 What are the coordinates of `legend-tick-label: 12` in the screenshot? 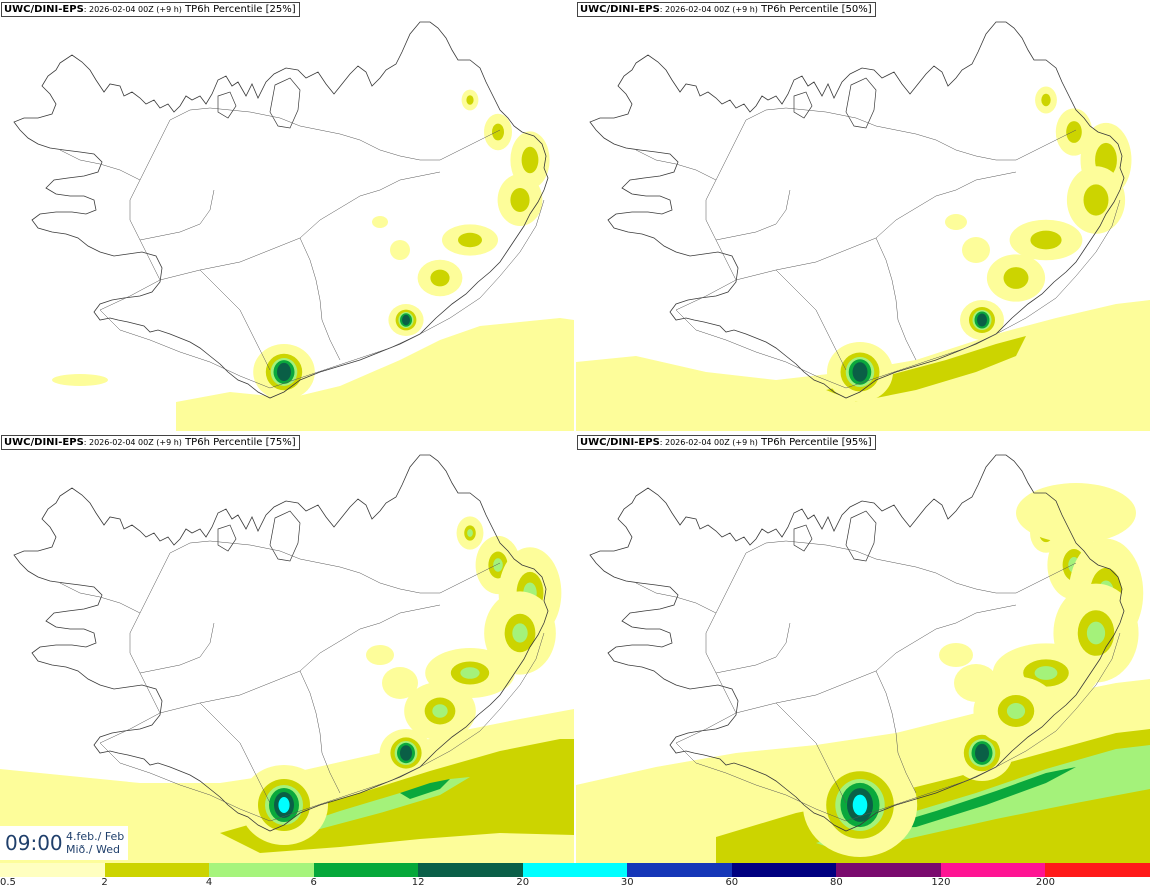 It's located at (418, 882).